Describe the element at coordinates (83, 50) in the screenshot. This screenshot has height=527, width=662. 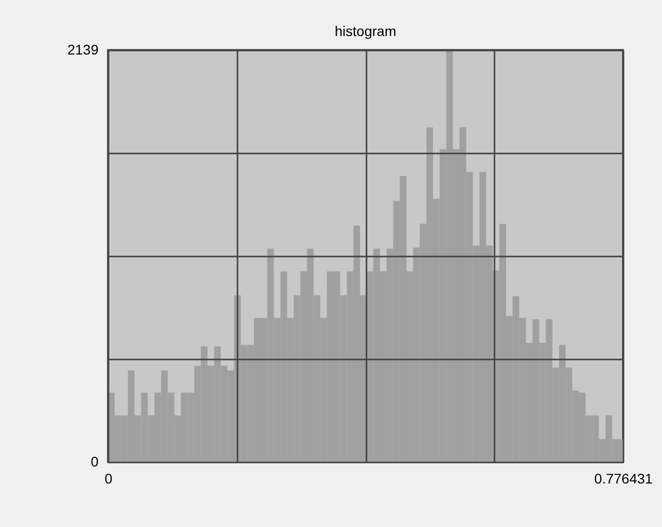
I see `y-tick-label: 2139` at that location.